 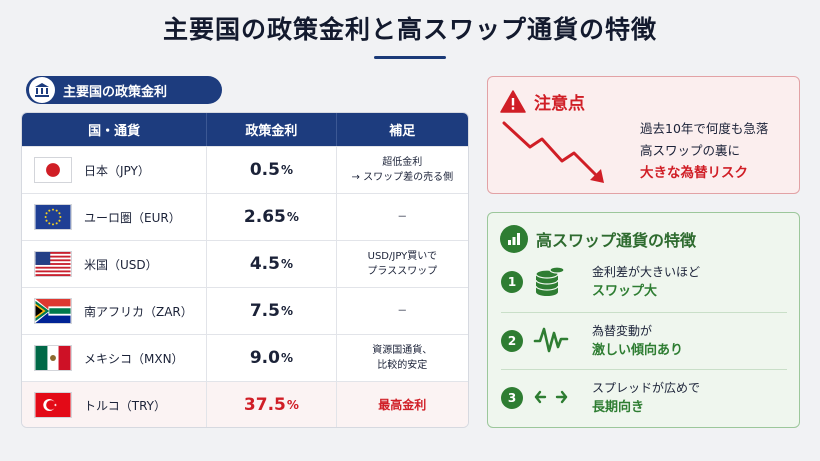 I want to click on rate-value: 37.5, so click(x=264, y=405).